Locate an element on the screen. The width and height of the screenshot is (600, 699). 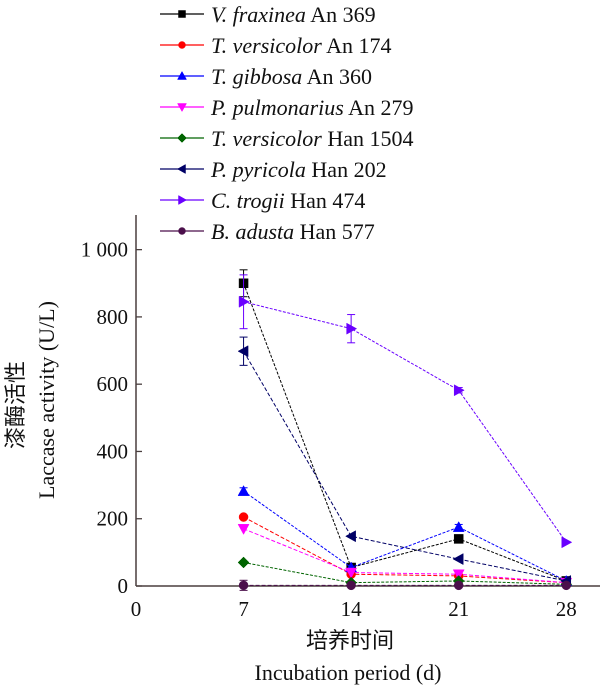
y-tick-label: 400 is located at coordinates (113, 451).